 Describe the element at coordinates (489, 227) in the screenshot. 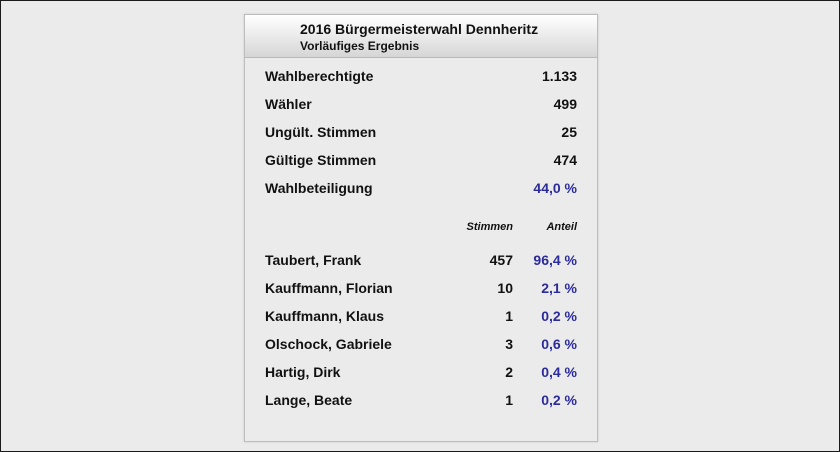

I see `column-header-votes: Stimmen` at that location.